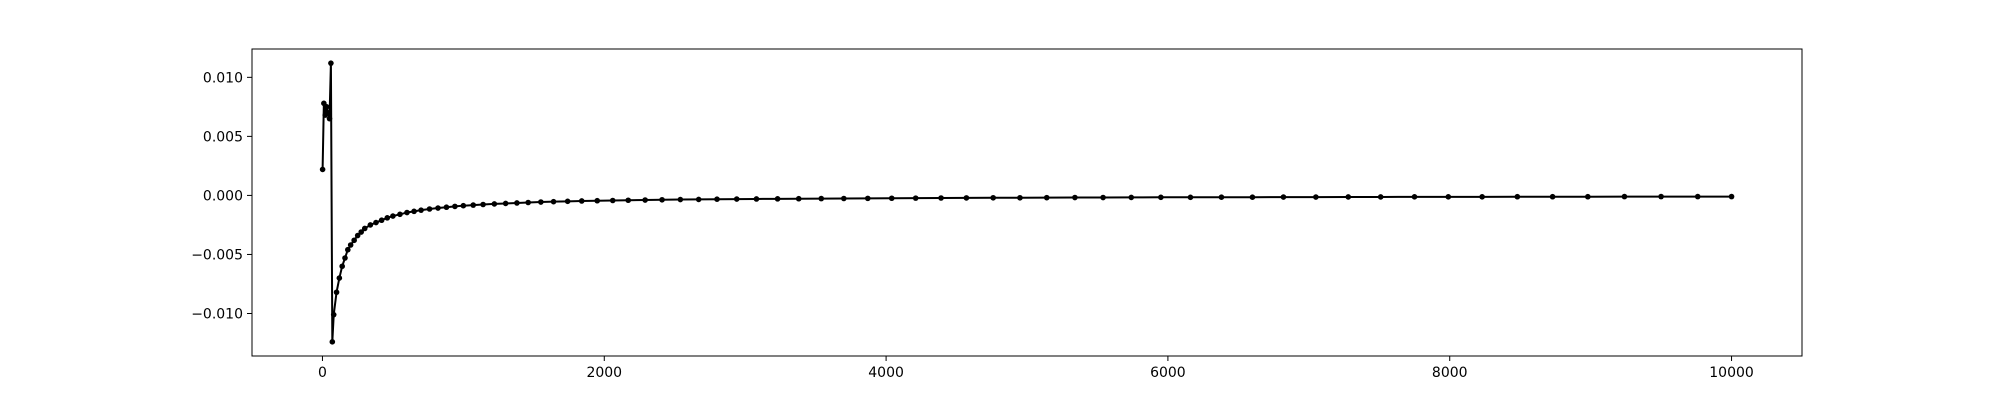  Describe the element at coordinates (223, 137) in the screenshot. I see `y-tick-label: 0.005` at that location.